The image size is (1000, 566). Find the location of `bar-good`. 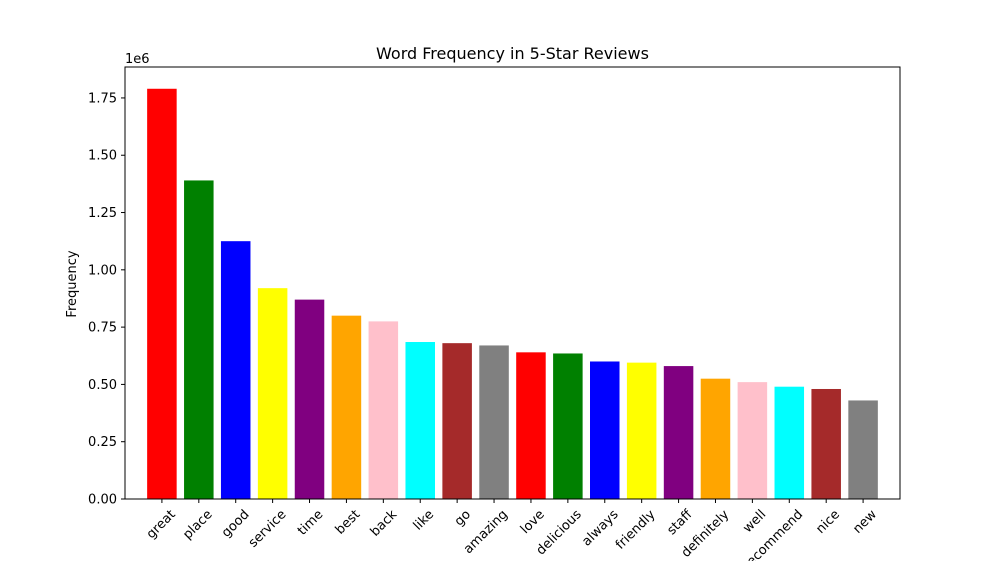

bar-good is located at coordinates (235, 370).